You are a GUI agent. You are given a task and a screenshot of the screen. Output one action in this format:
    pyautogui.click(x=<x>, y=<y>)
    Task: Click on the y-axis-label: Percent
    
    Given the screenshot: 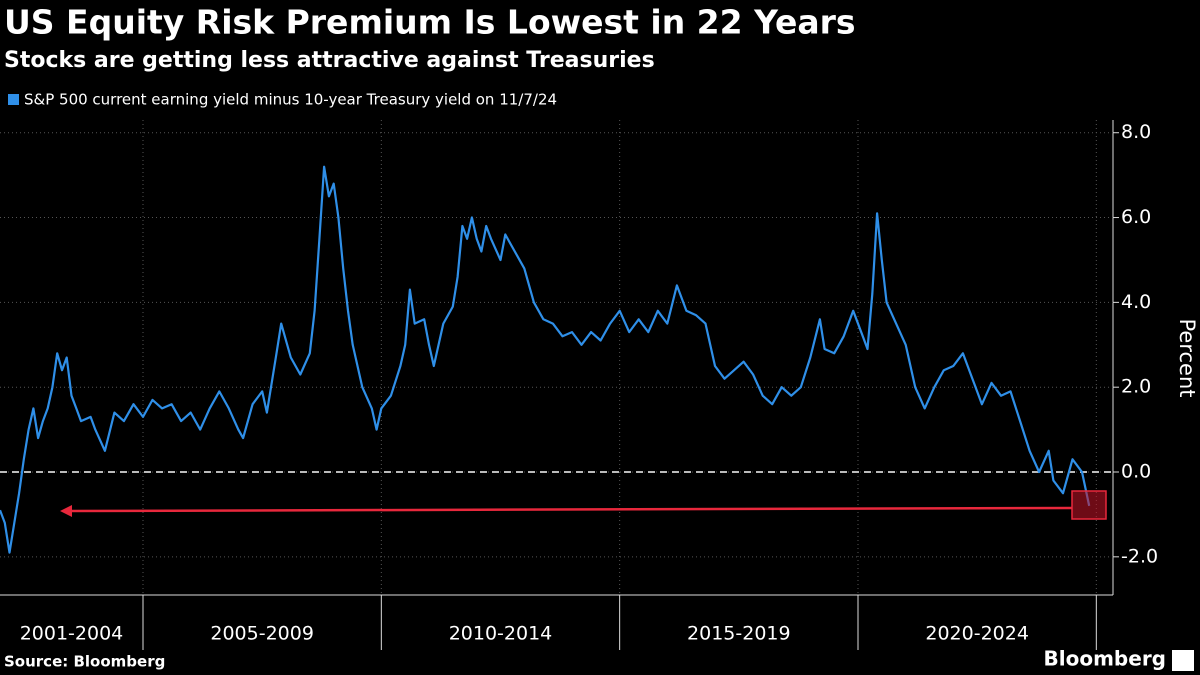 What is the action you would take?
    pyautogui.click(x=1187, y=357)
    